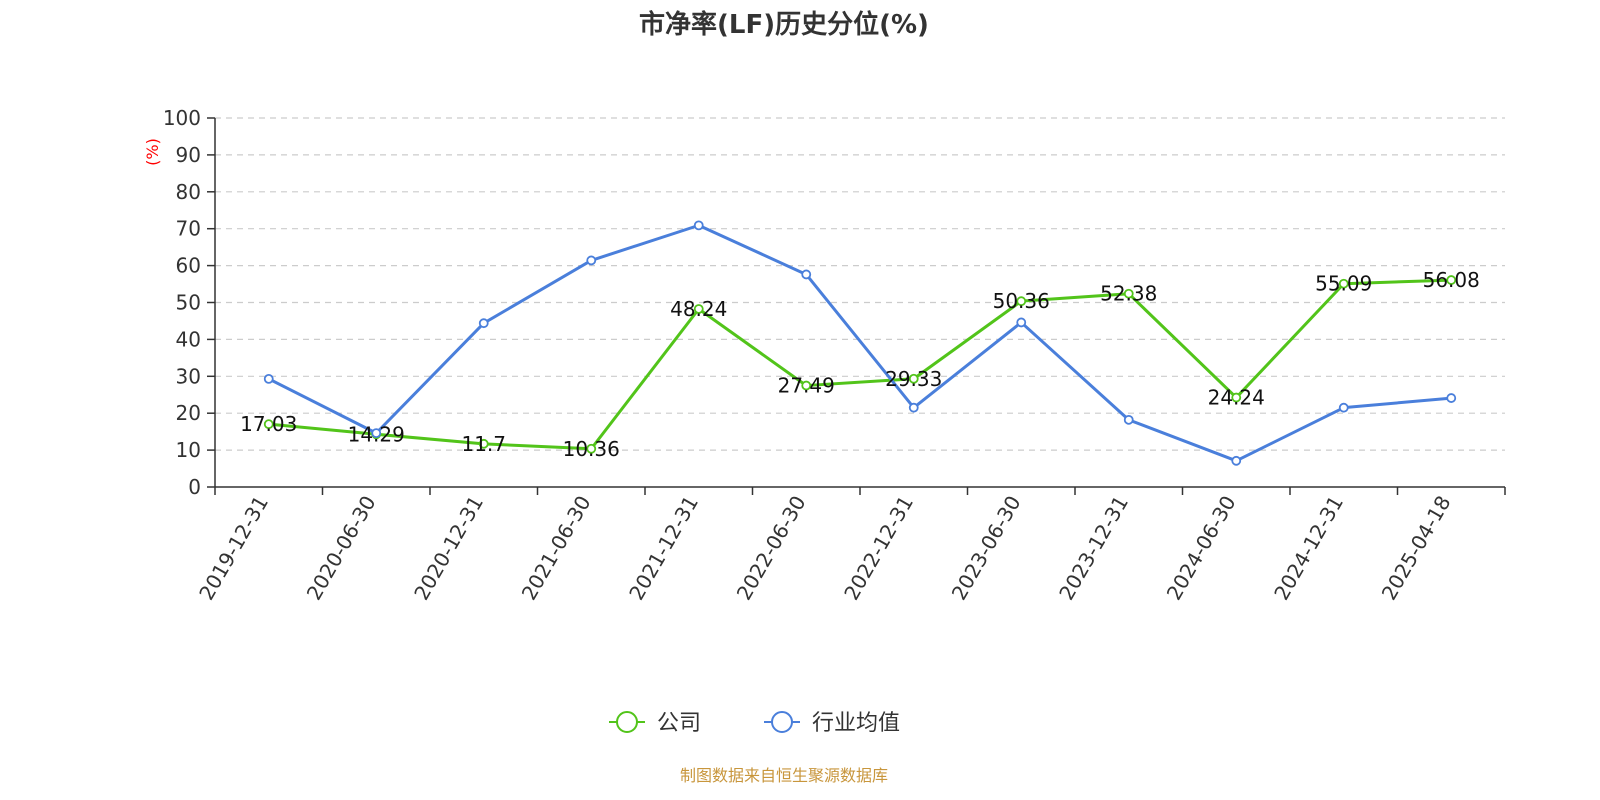 This screenshot has width=1600, height=800. Describe the element at coordinates (986, 548) in the screenshot. I see `x-tick-label: 2023-06-30` at that location.